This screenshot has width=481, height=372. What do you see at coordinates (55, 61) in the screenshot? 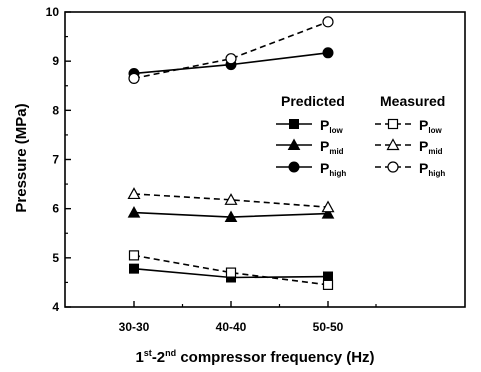
I see `y-tick-label: 9` at bounding box center [55, 61].